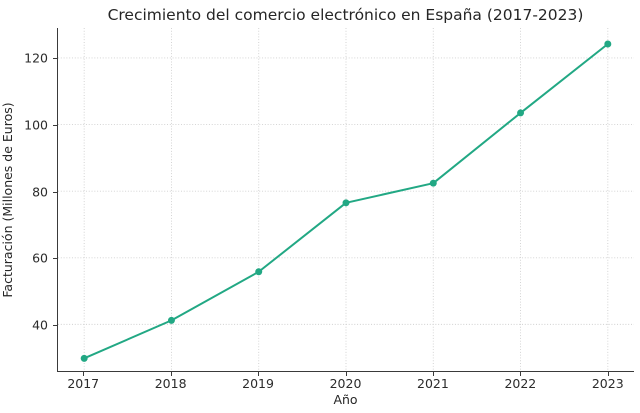 This screenshot has height=413, width=640. I want to click on x-tick-label-2019: 2019, so click(258, 383).